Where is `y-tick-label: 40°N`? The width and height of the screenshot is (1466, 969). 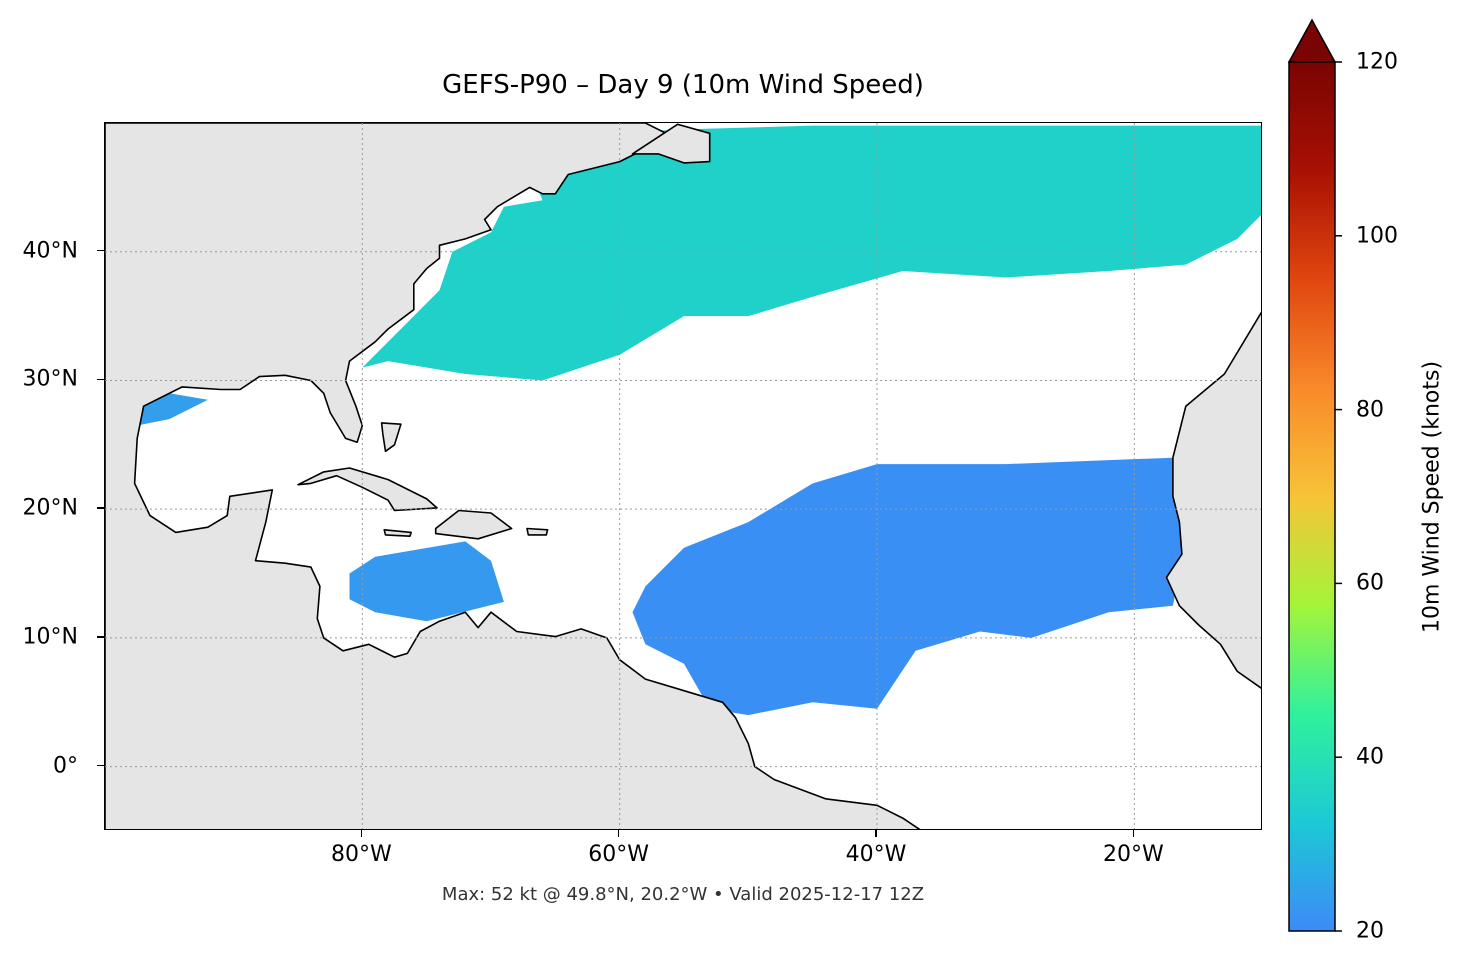
y-tick-label: 40°N is located at coordinates (50, 251).